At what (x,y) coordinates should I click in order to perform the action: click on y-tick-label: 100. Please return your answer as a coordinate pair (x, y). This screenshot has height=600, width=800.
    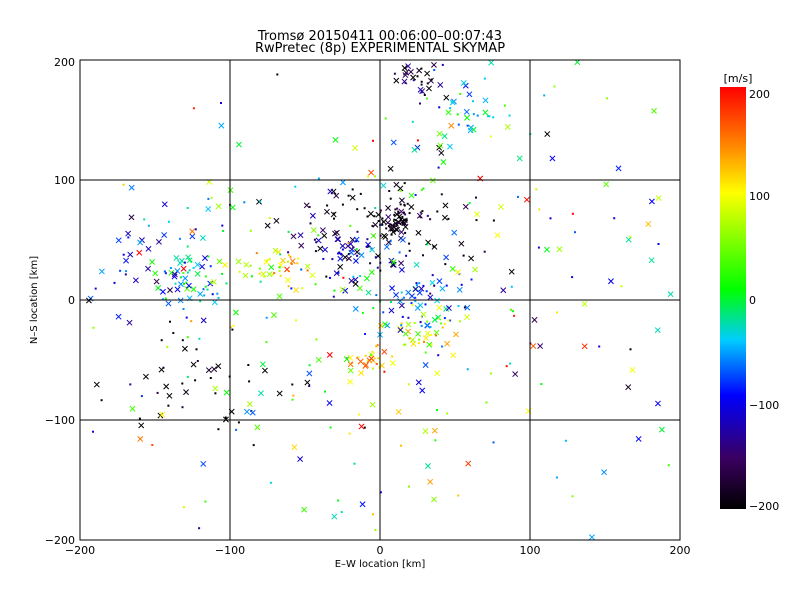
    Looking at the image, I should click on (64, 180).